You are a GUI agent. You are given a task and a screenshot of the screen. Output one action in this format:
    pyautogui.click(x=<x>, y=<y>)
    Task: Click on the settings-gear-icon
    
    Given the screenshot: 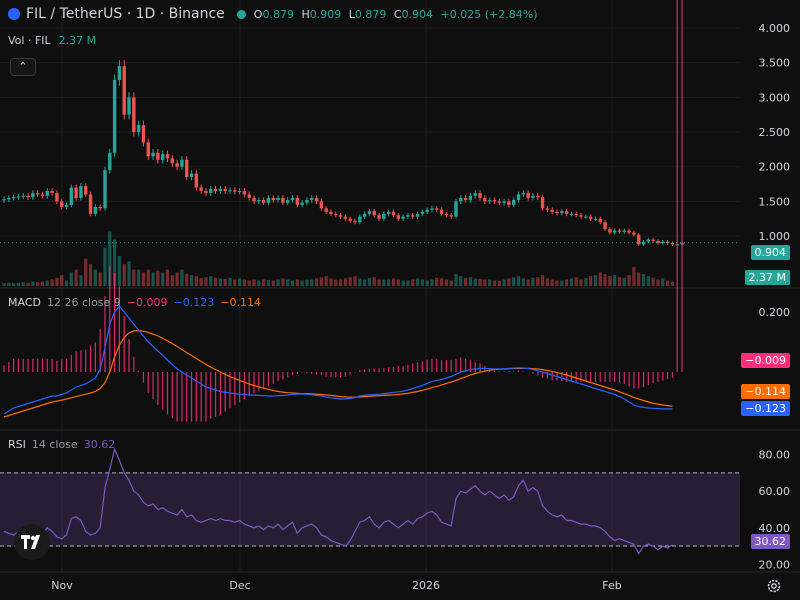 What is the action you would take?
    pyautogui.click(x=774, y=586)
    